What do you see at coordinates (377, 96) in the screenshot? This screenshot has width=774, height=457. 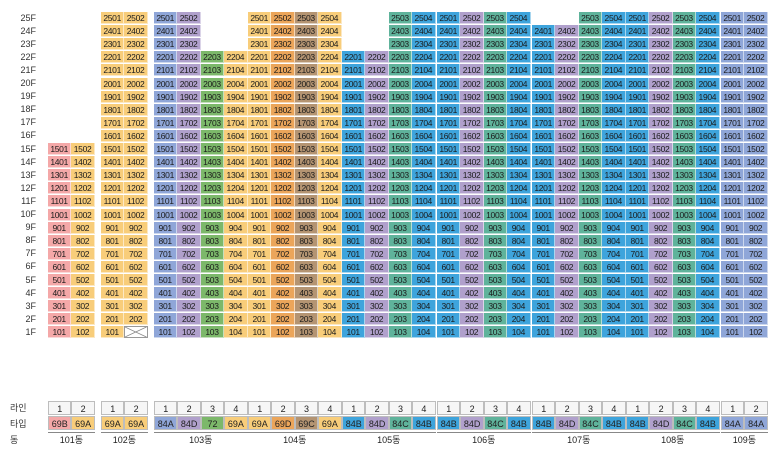 I see `unit-cell: 1902` at bounding box center [377, 96].